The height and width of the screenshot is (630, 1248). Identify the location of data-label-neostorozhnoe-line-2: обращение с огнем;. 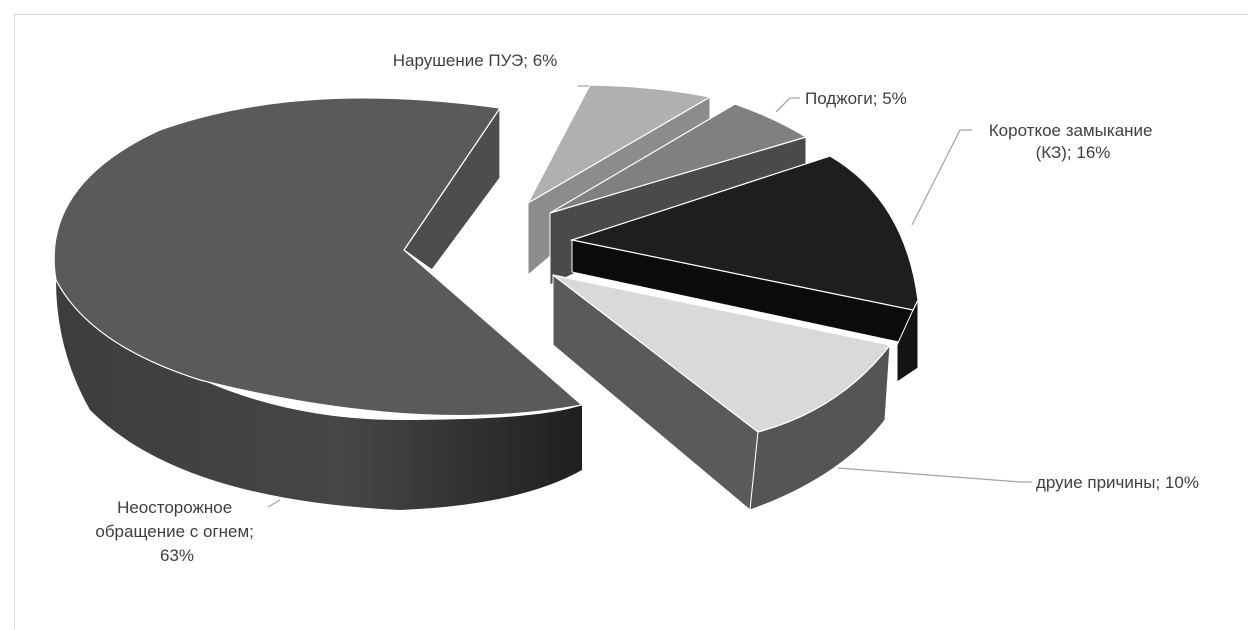
(174, 531).